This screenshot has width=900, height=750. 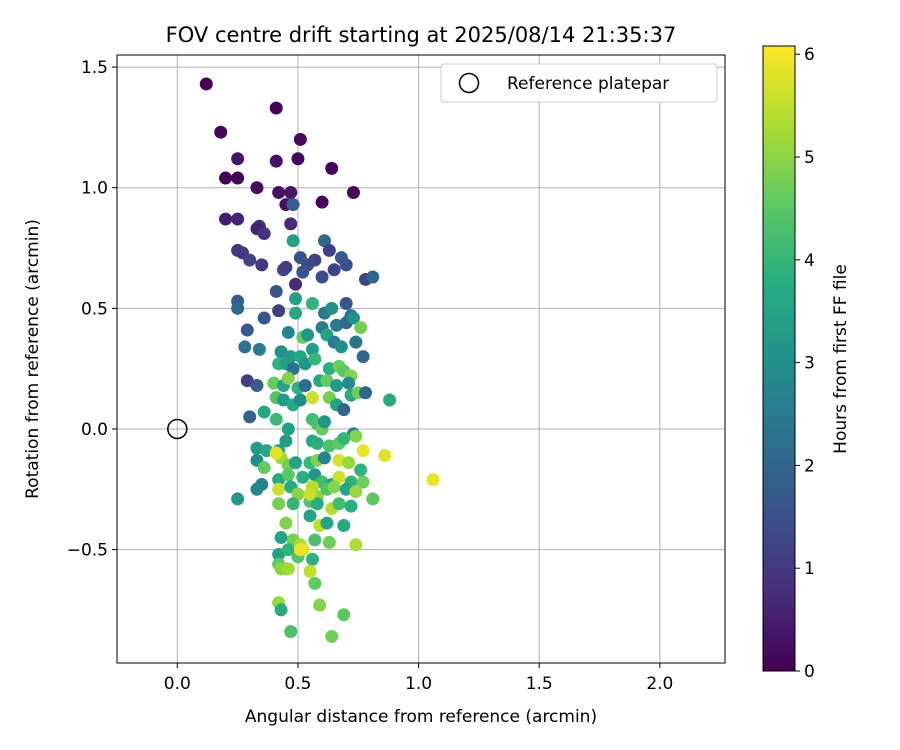 I want to click on reference-platepar-marker, so click(x=177, y=429).